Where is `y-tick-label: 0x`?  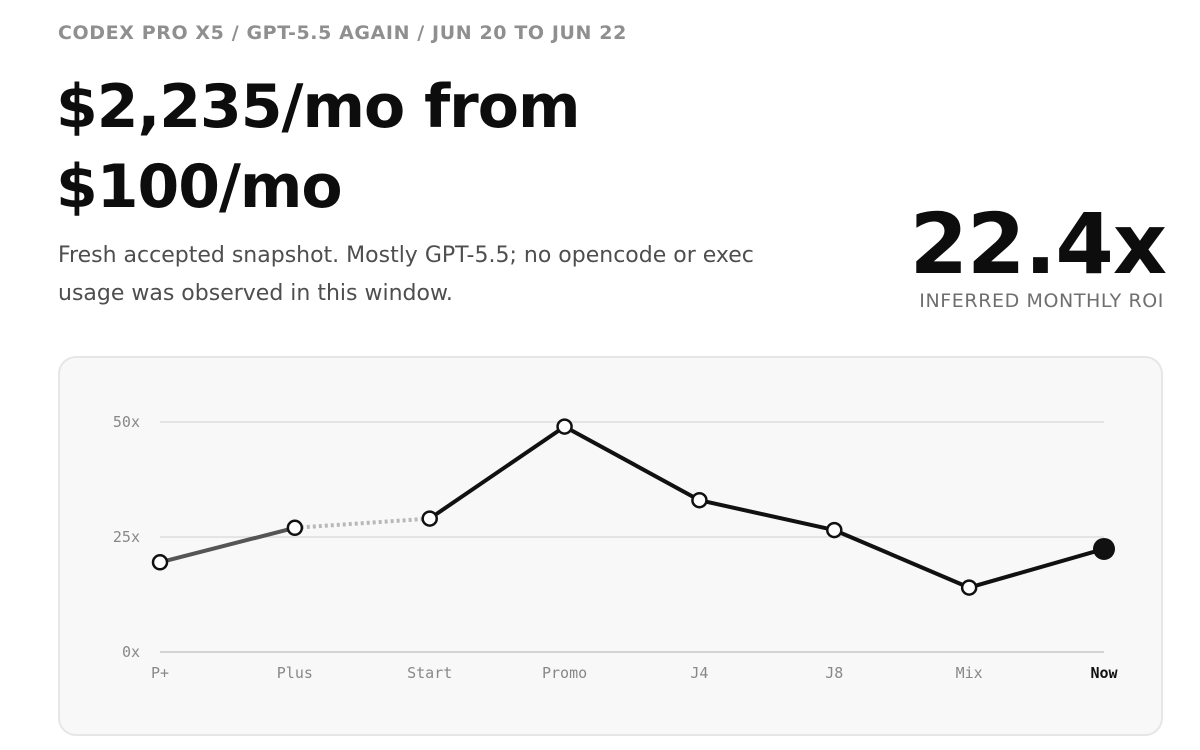 y-tick-label: 0x is located at coordinates (131, 652).